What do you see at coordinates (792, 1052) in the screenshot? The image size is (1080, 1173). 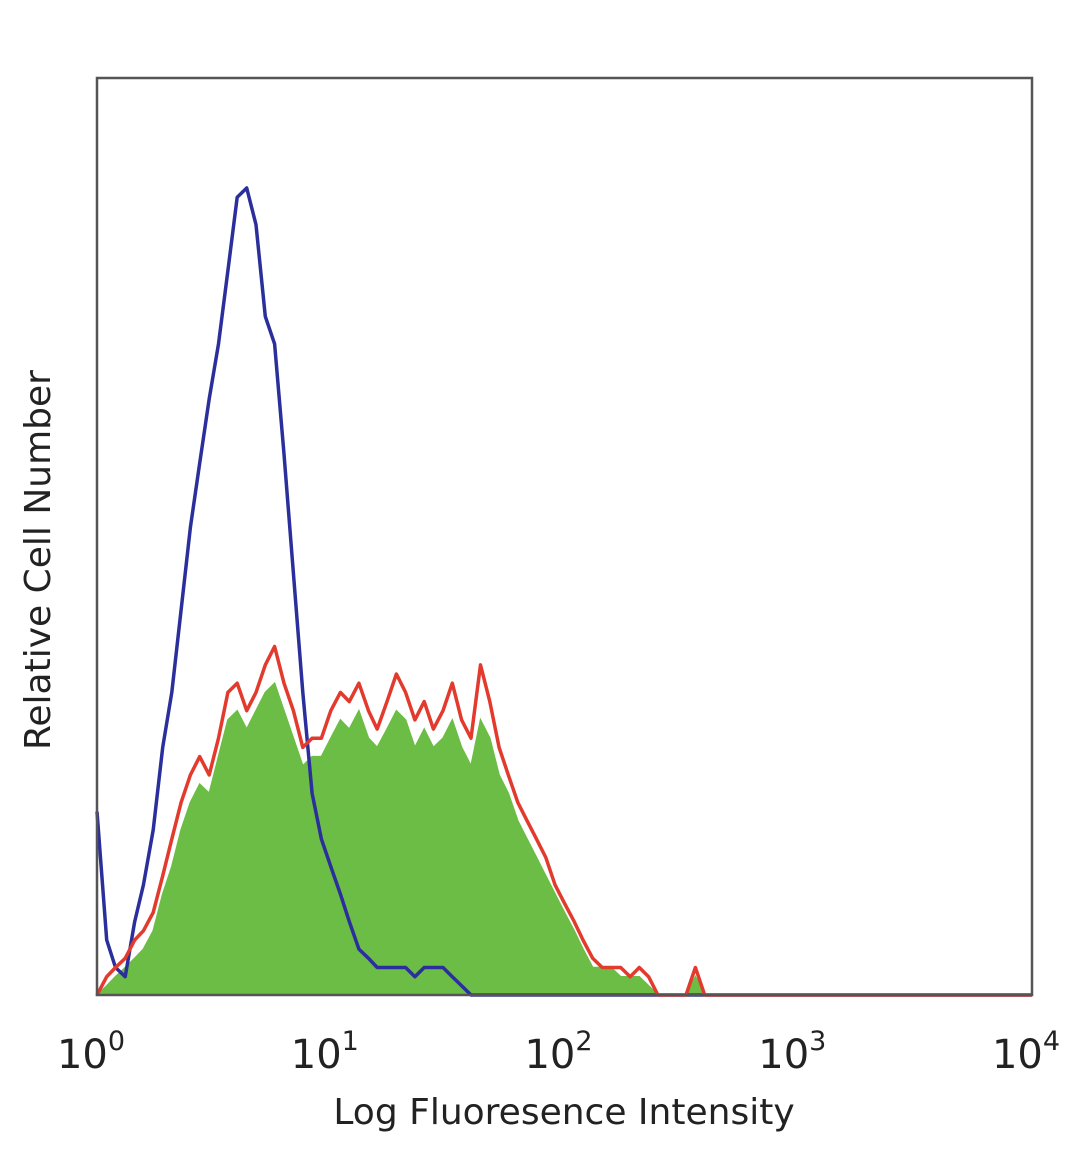 I see `x-tick-label-3: 10³` at bounding box center [792, 1052].